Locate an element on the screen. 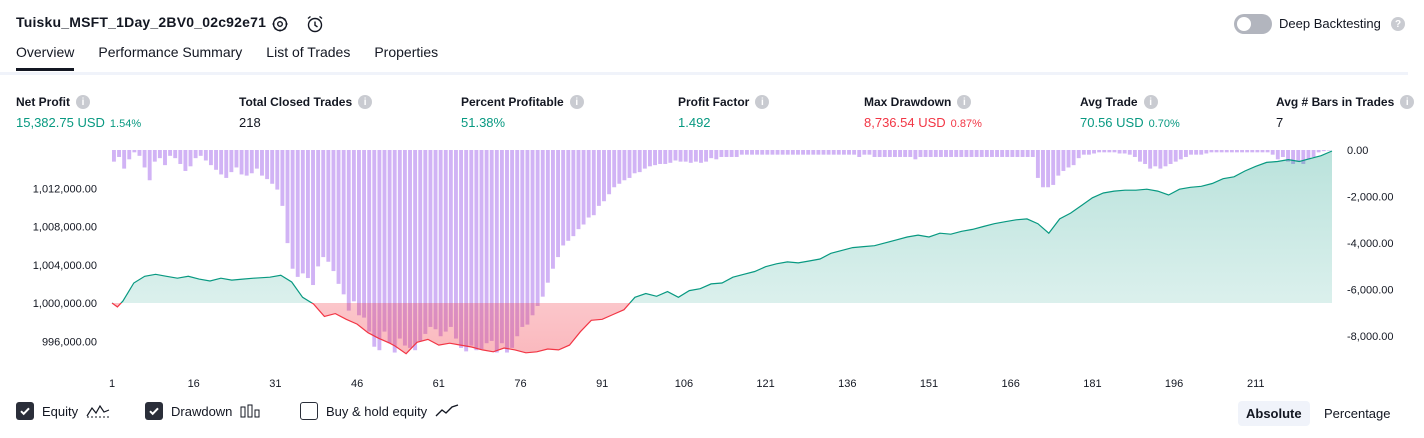 This screenshot has height=438, width=1424. tab-overview: Overview is located at coordinates (45, 57).